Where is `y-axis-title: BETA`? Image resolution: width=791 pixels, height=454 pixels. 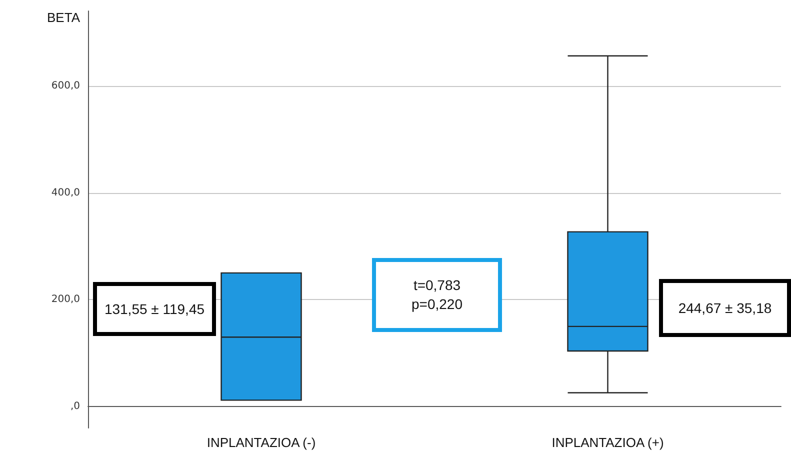 y-axis-title: BETA is located at coordinates (63, 17).